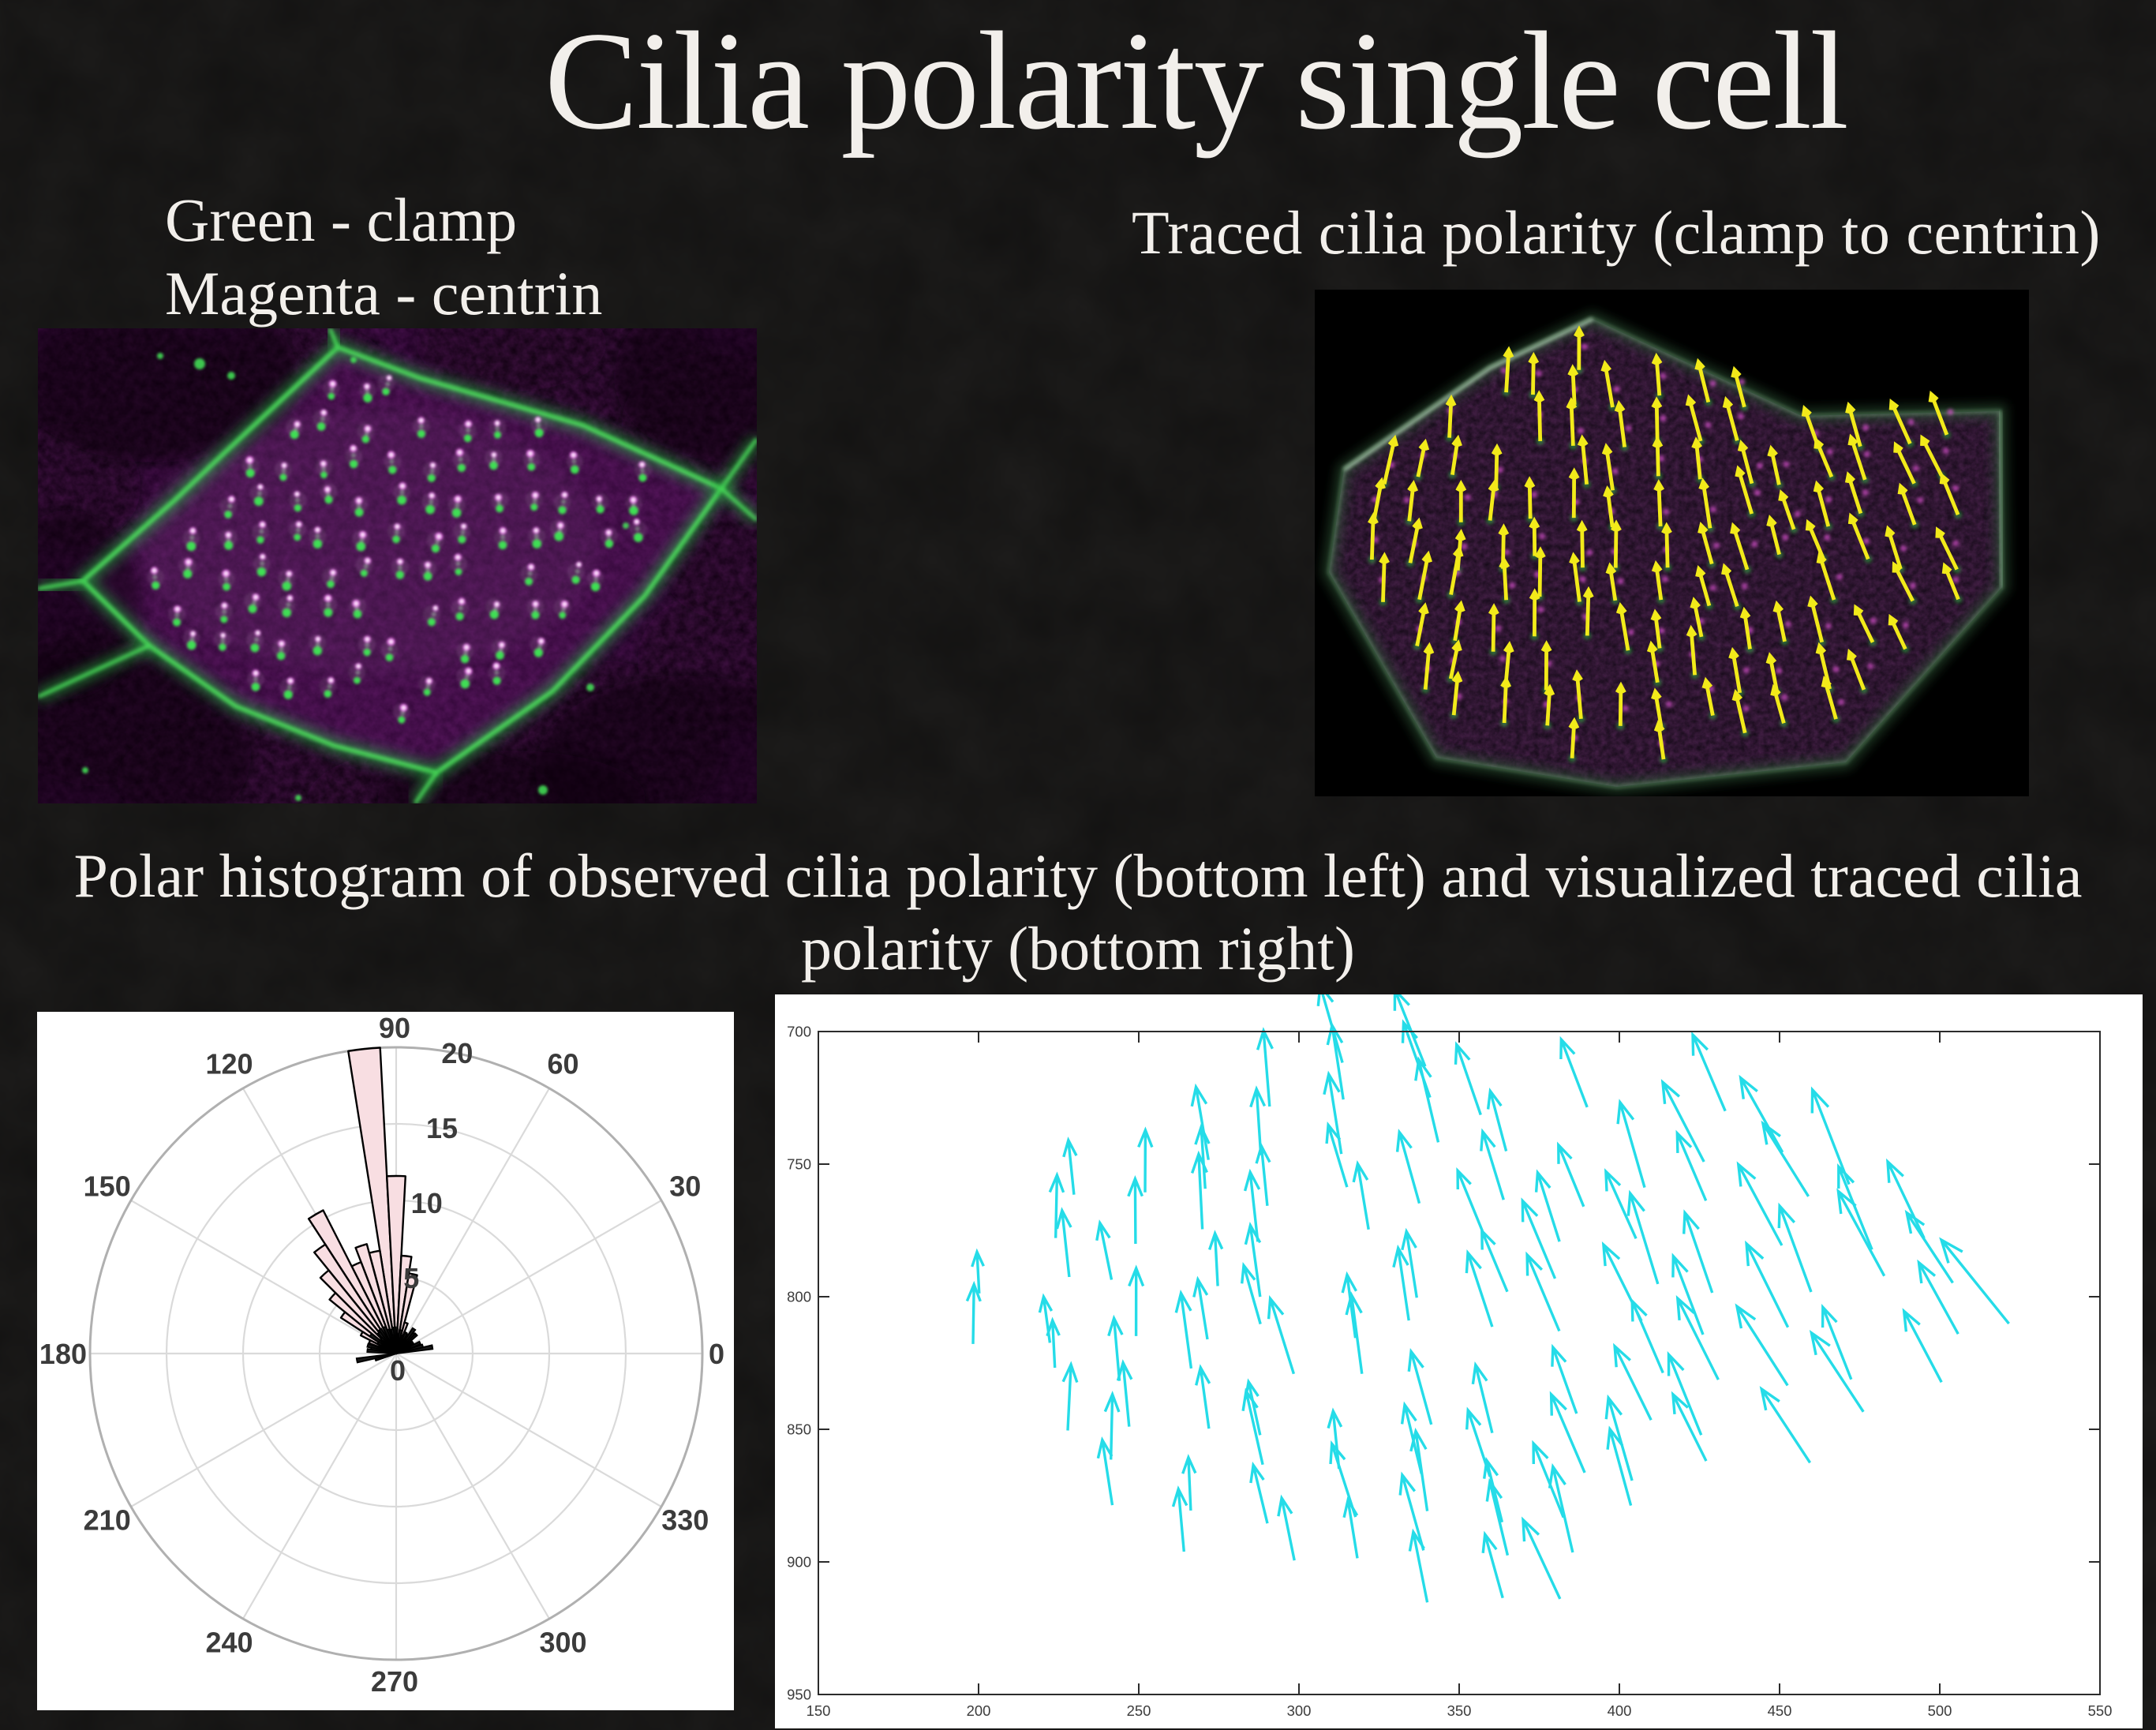 The height and width of the screenshot is (1730, 2156). What do you see at coordinates (394, 1028) in the screenshot?
I see `svg-text: 90` at bounding box center [394, 1028].